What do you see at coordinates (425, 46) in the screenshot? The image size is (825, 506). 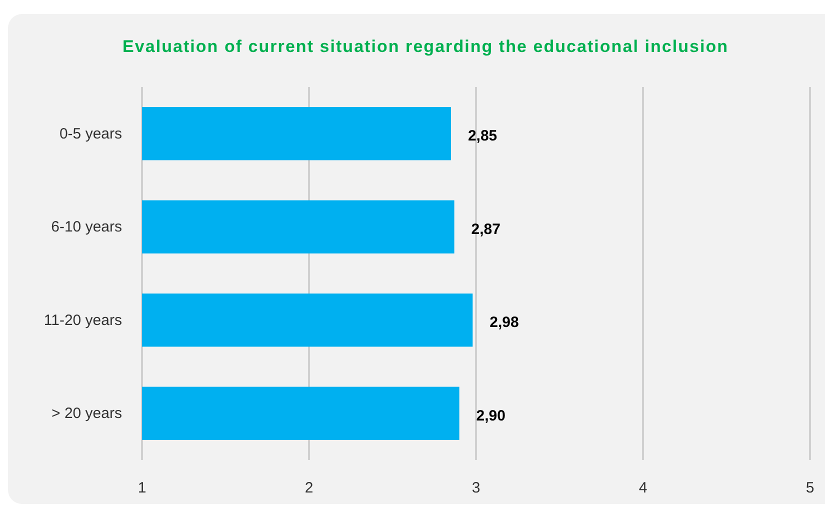 I see `chart-title: Evaluation of current situation regarding the educational inclusion` at bounding box center [425, 46].